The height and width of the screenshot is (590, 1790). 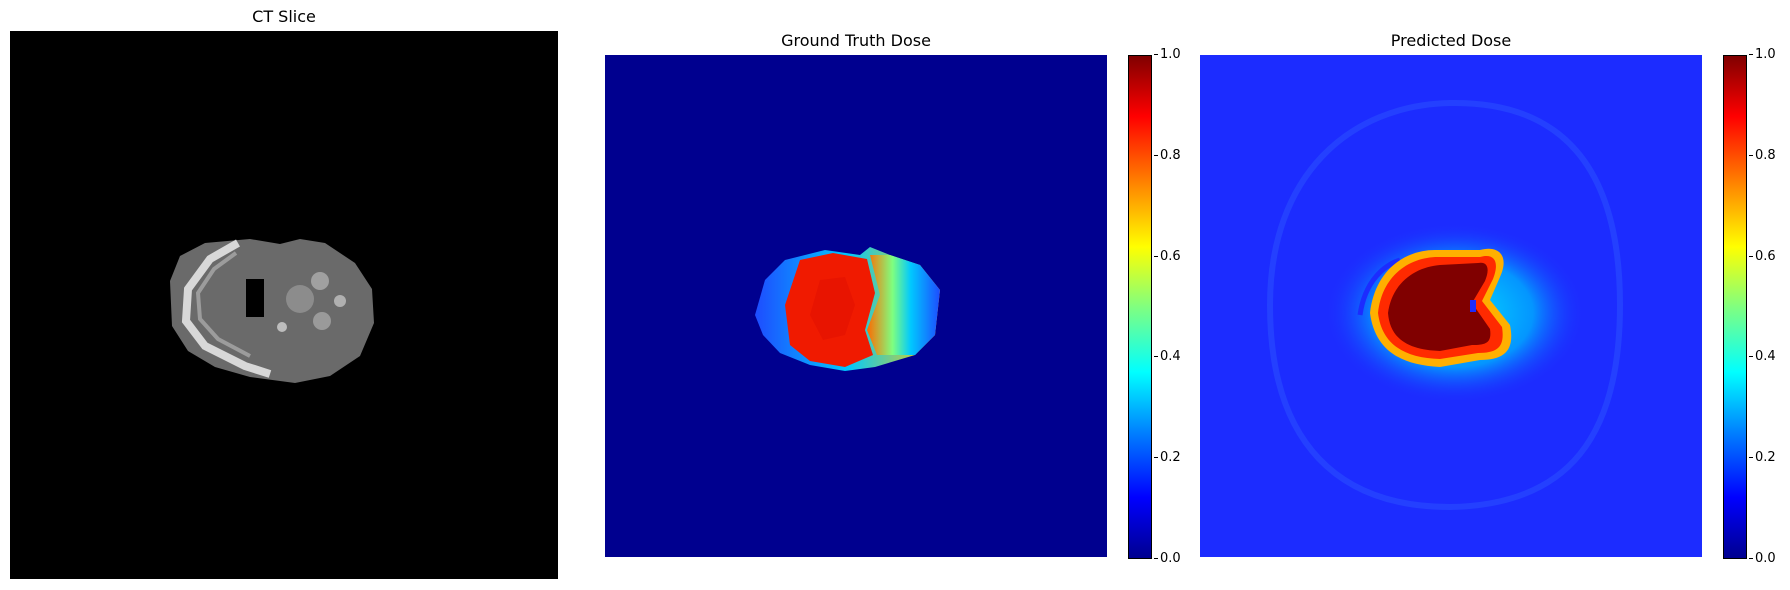 I want to click on ground-truth-colorbar, so click(x=1140, y=307).